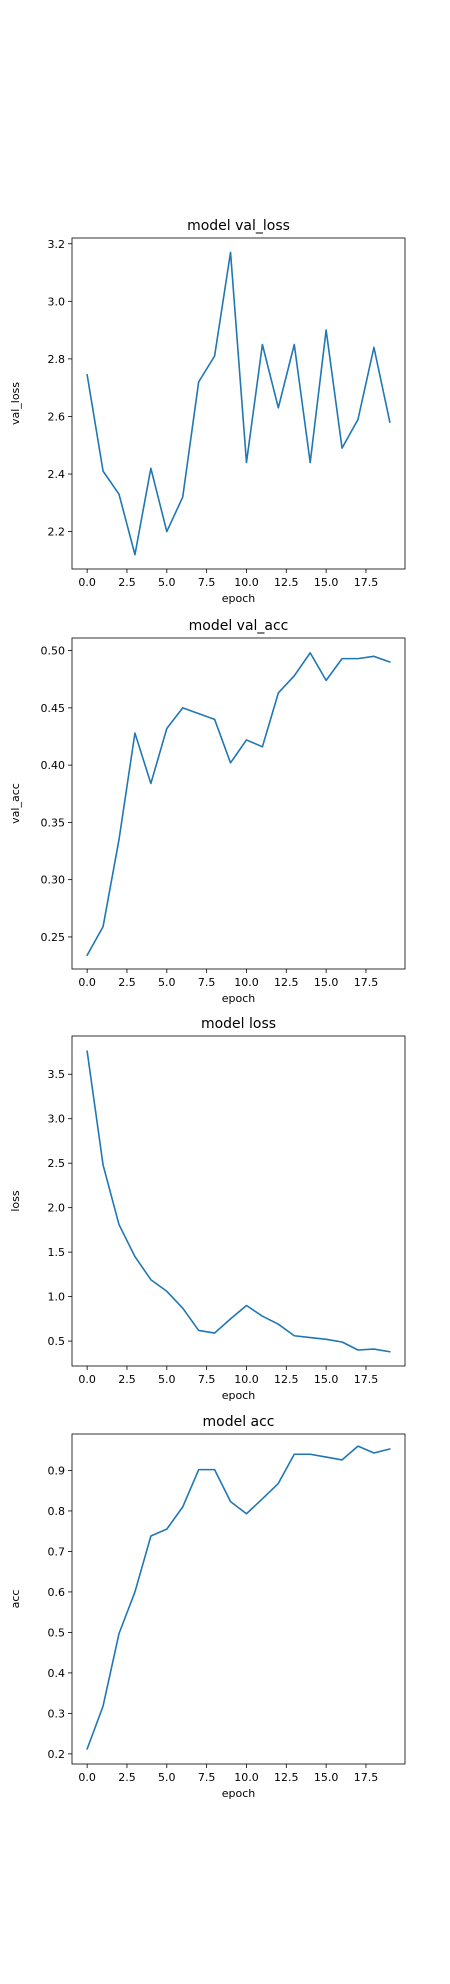  Describe the element at coordinates (57, 359) in the screenshot. I see `y-tick-label: 2.8` at that location.